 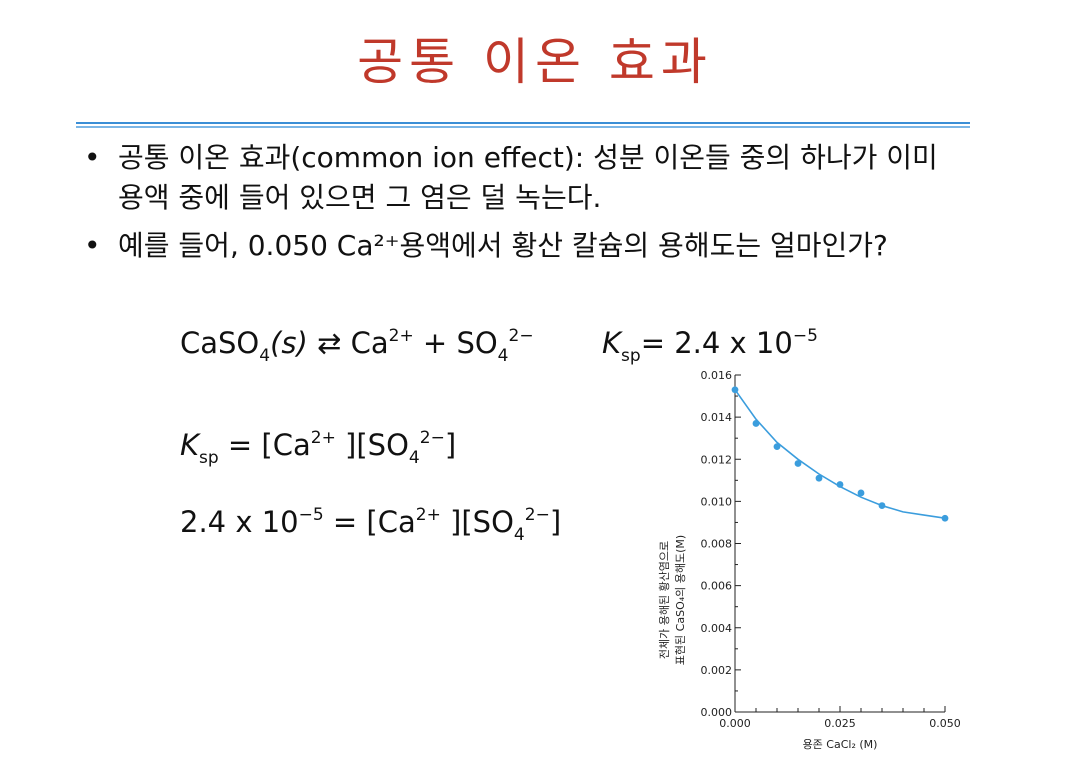 What do you see at coordinates (717, 375) in the screenshot?
I see `y-tick-label: 0.016` at bounding box center [717, 375].